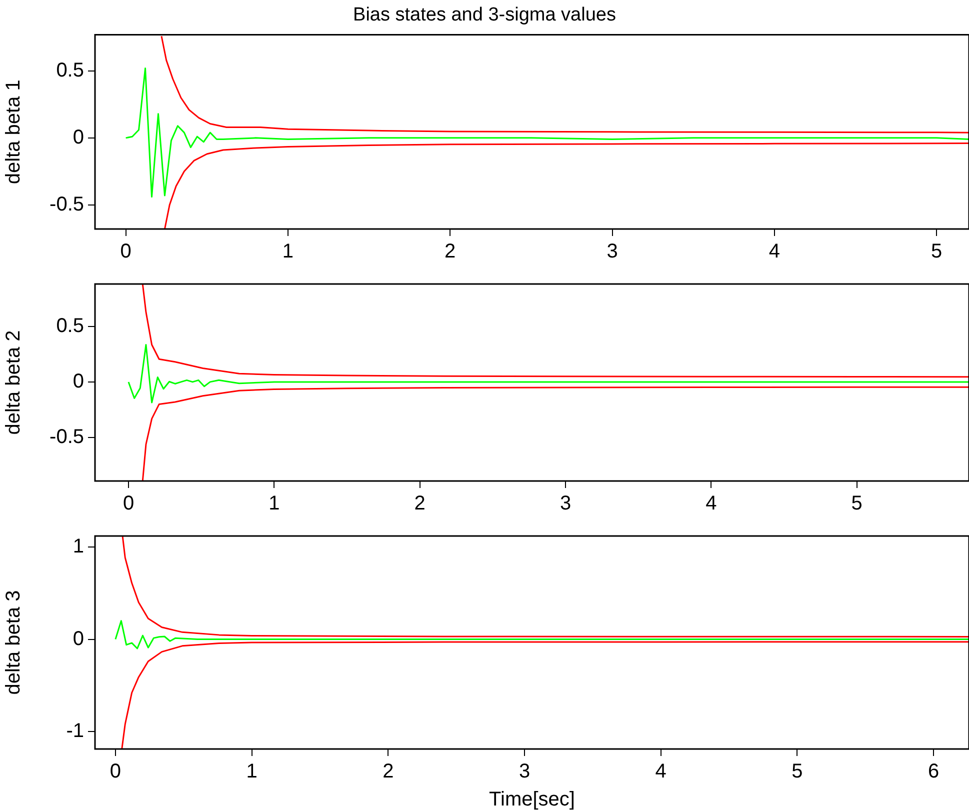 This screenshot has height=812, width=969. Describe the element at coordinates (484, 15) in the screenshot. I see `chart-title: Bias states and 3-sigma values` at that location.